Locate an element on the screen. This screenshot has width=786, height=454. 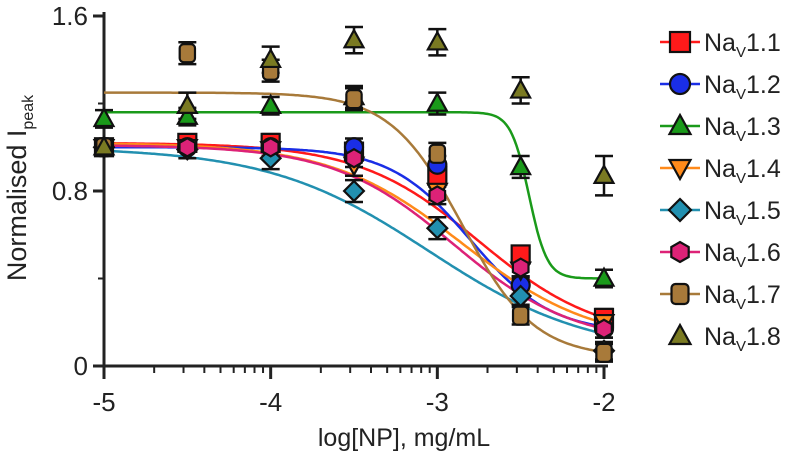
legend-item: NaV1.2 is located at coordinates (720, 87).